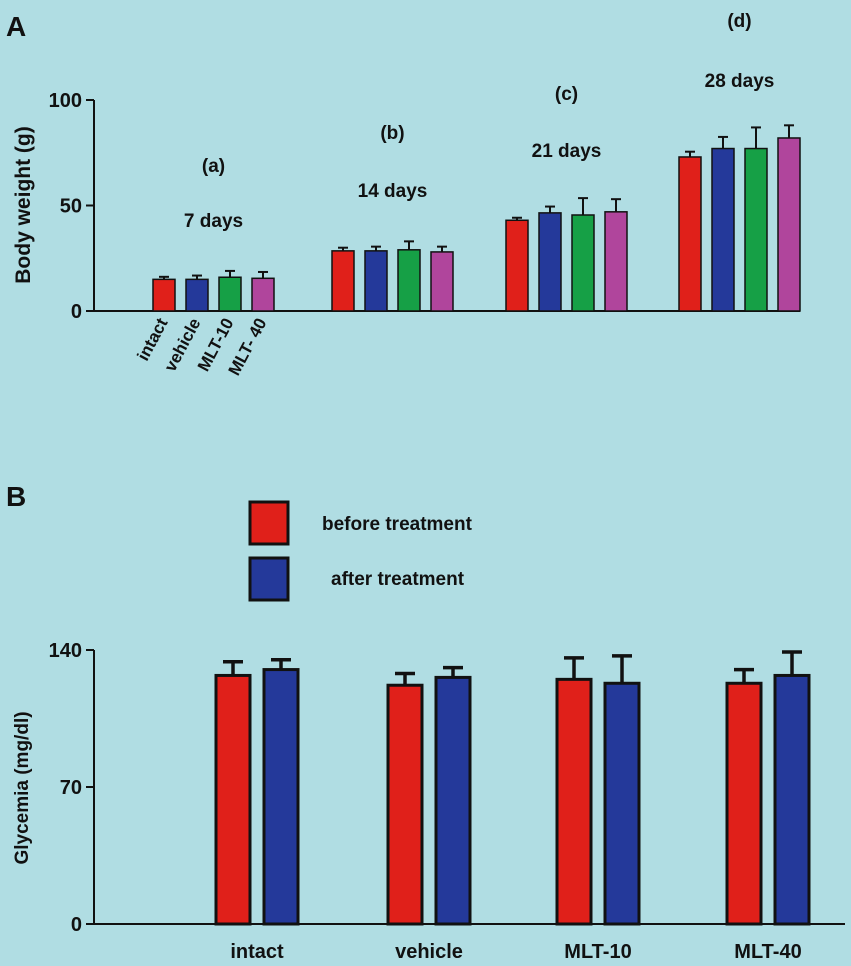 This screenshot has width=851, height=966. Describe the element at coordinates (16, 496) in the screenshot. I see `panel-b-label: B` at that location.